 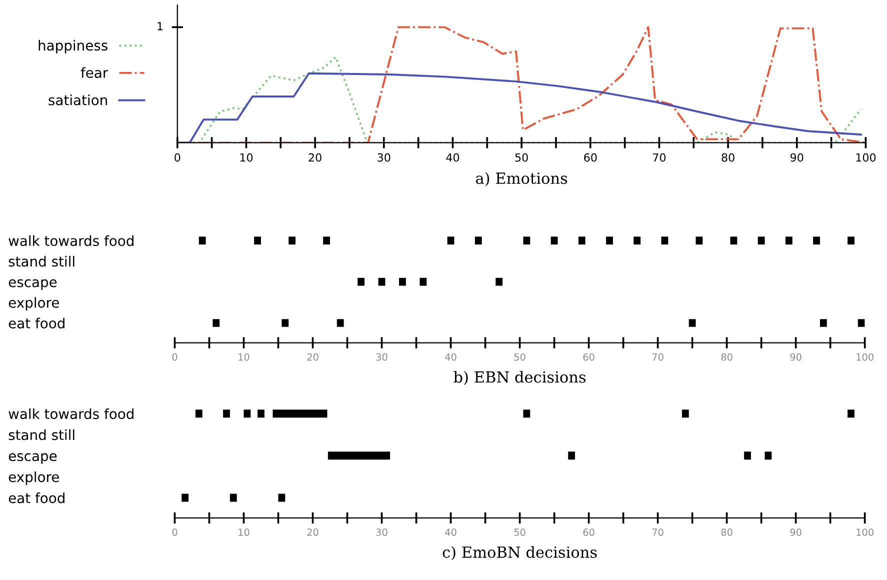 What do you see at coordinates (77, 100) in the screenshot?
I see `legend-label: satiation` at bounding box center [77, 100].